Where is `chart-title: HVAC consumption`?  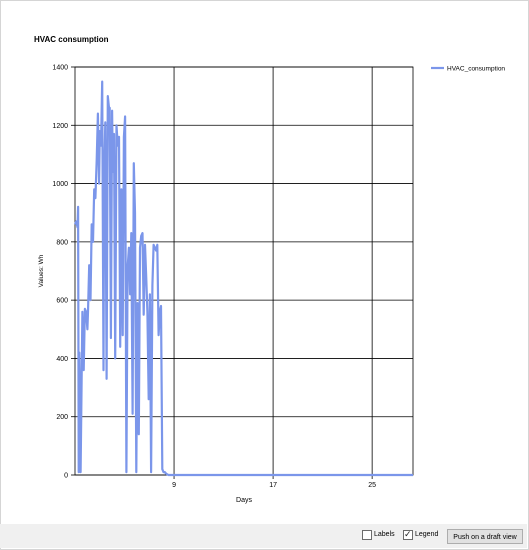 chart-title: HVAC consumption is located at coordinates (71, 39).